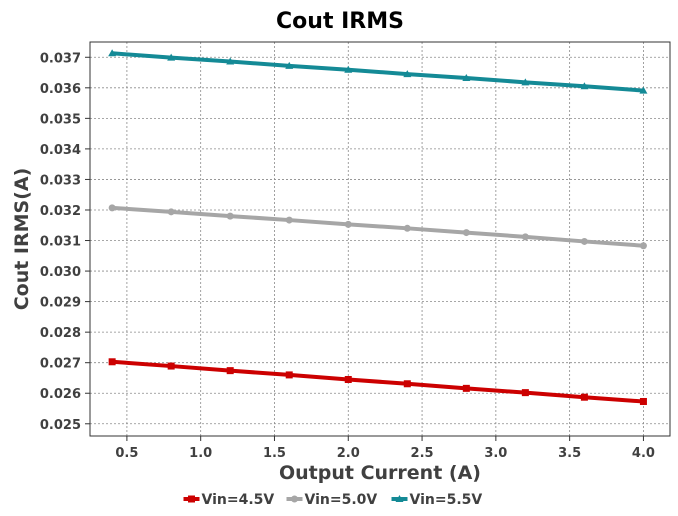 The width and height of the screenshot is (678, 516). Describe the element at coordinates (340, 21) in the screenshot. I see `chart-title: Cout IRMS` at that location.